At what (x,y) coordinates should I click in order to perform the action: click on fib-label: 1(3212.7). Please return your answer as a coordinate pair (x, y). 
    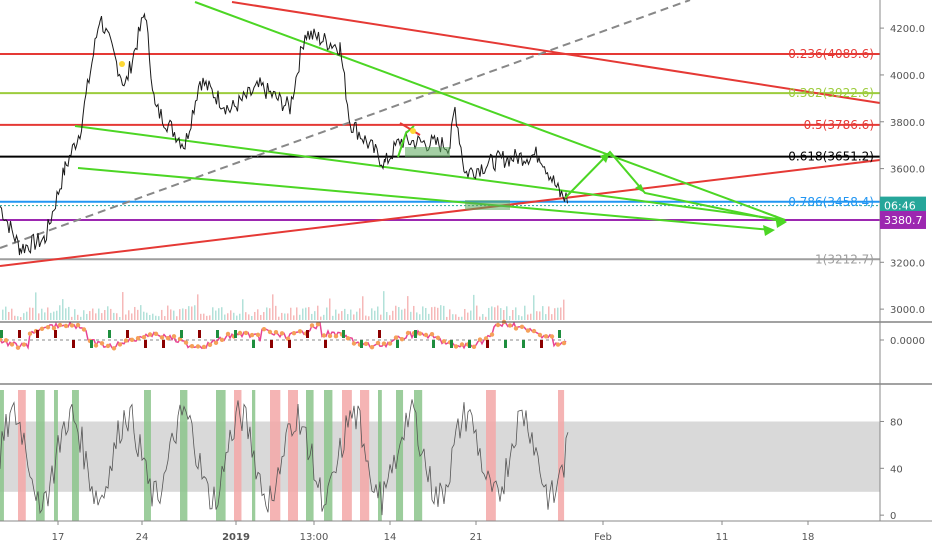
    Looking at the image, I should click on (844, 259).